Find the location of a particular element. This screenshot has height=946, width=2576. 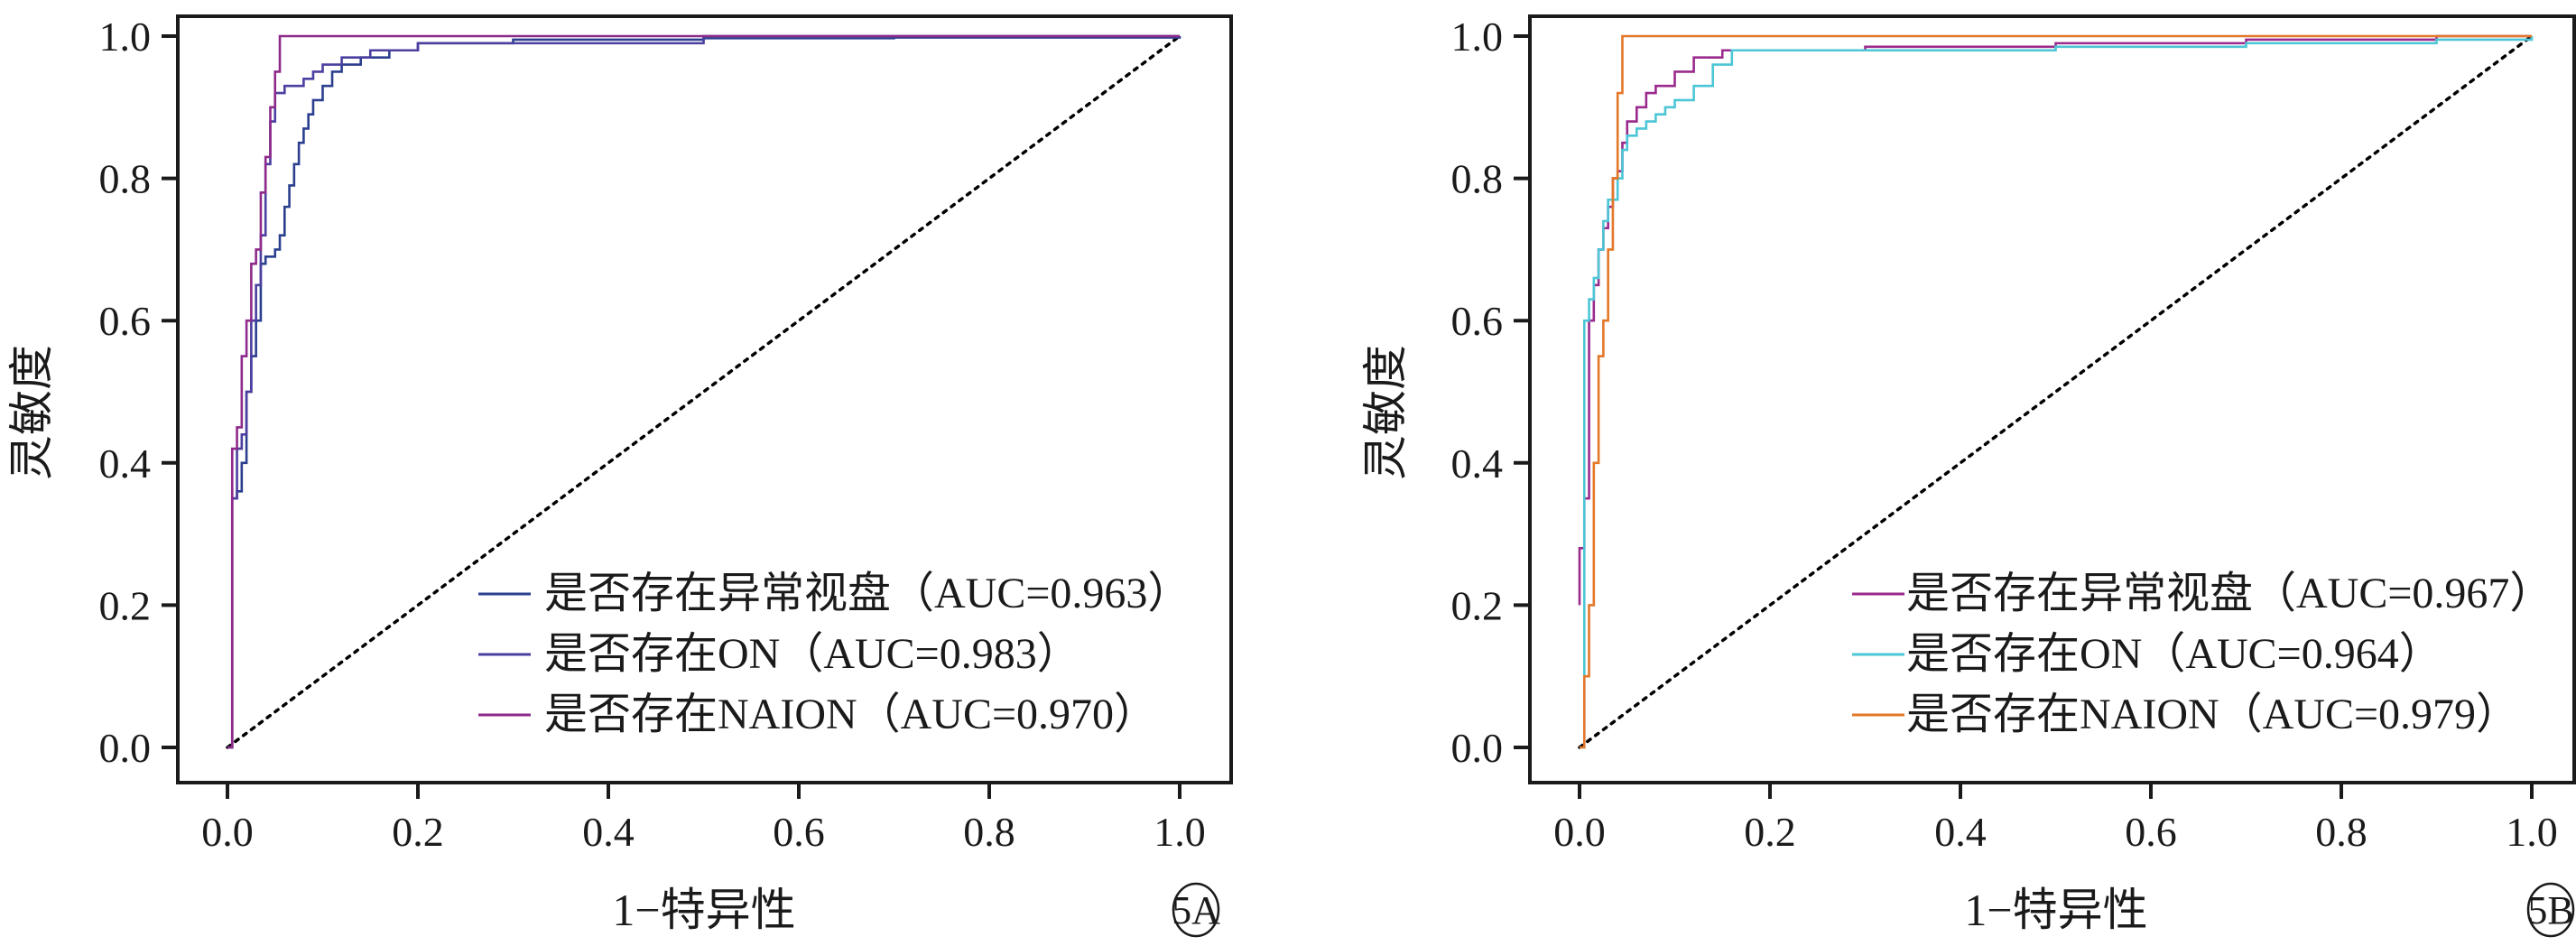

legend-label: 是否存在NAION（AUC=0.970） is located at coordinates (851, 715).